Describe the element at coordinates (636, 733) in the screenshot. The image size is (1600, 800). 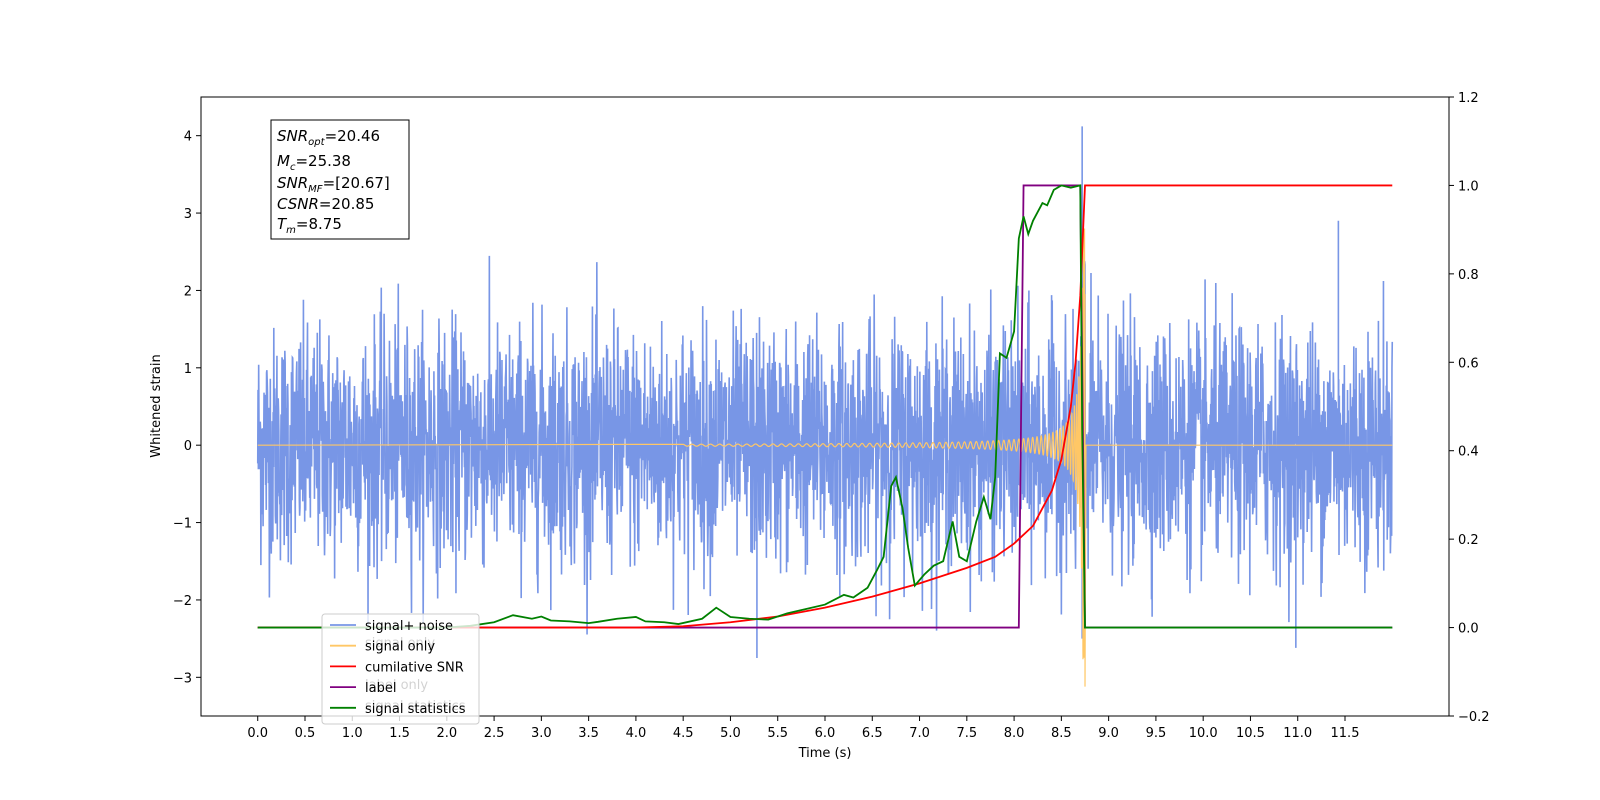
I see `x-tick-label: 4.0` at that location.